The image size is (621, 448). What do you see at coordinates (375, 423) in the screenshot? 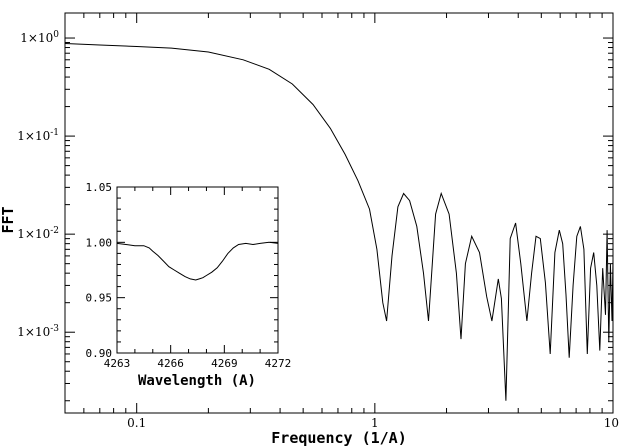
I see `x-tick-label: 1` at bounding box center [375, 423].